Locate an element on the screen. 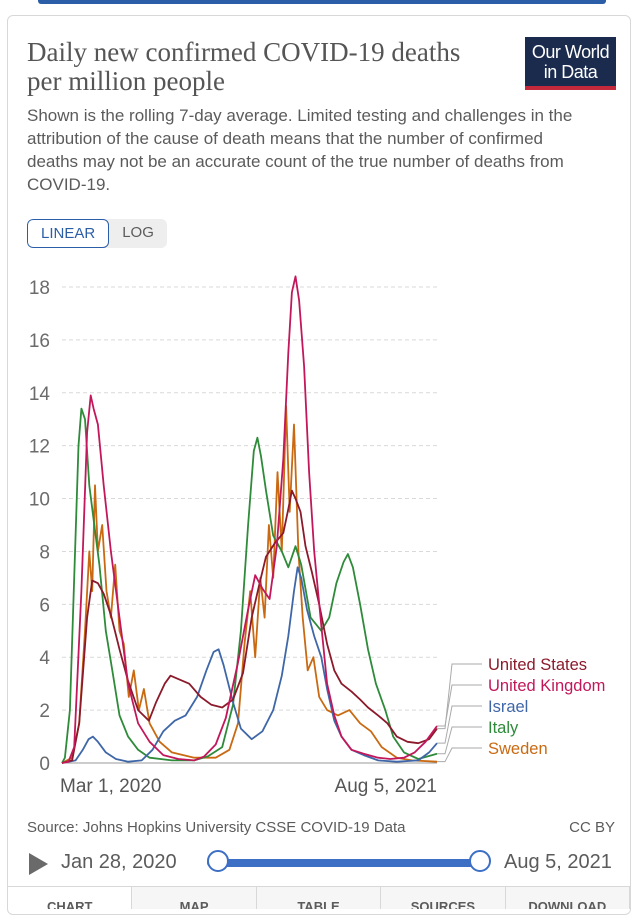  logo-line-2: in Data is located at coordinates (570, 72).